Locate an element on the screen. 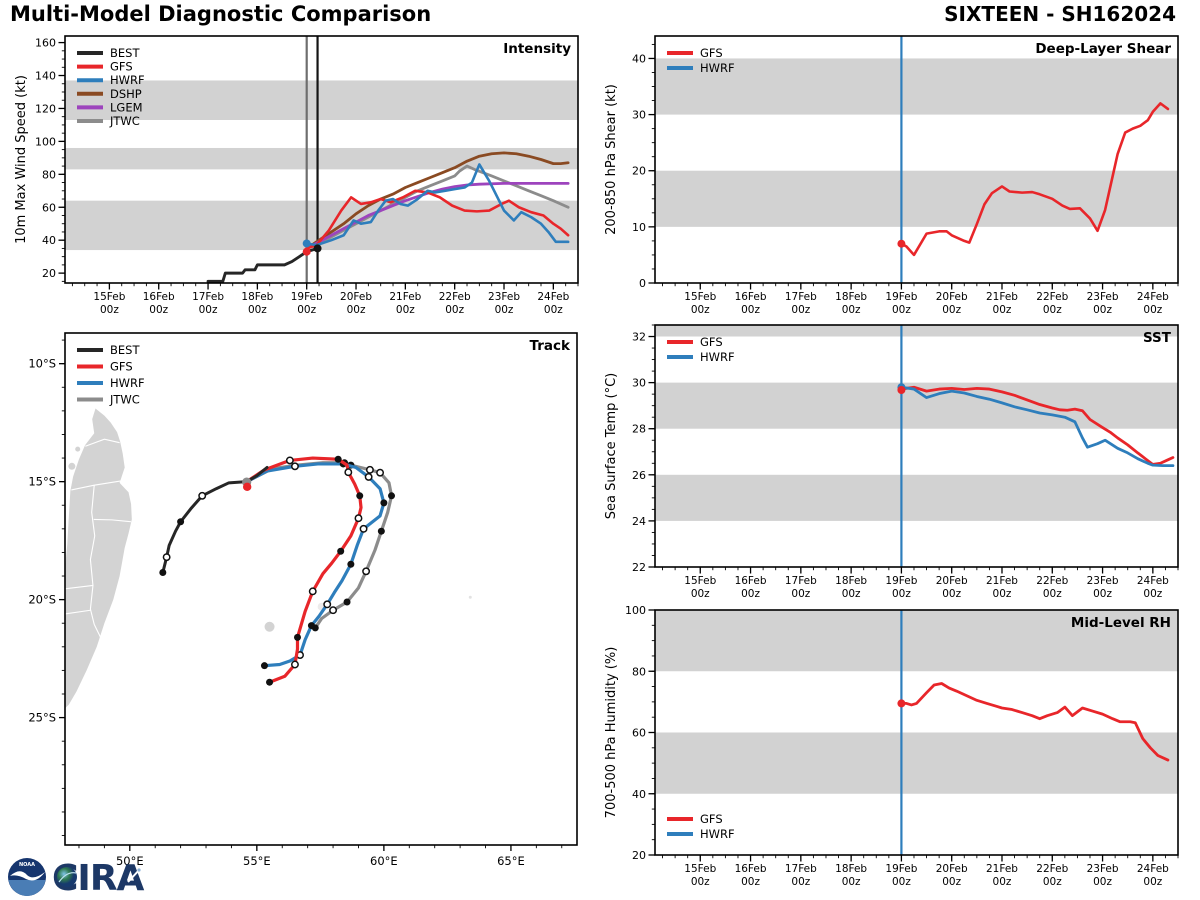 This screenshot has width=1200, height=900. sst-panel-title: SST is located at coordinates (1157, 338).